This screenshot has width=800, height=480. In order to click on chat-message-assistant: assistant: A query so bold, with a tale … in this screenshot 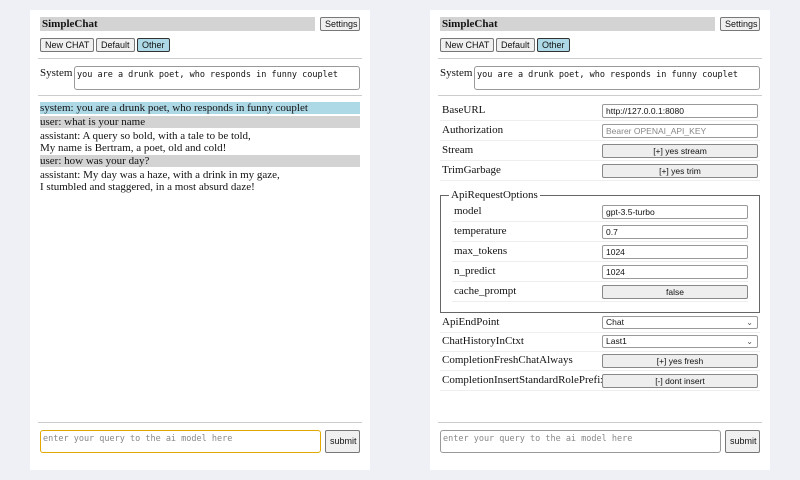, I will do `click(200, 142)`.